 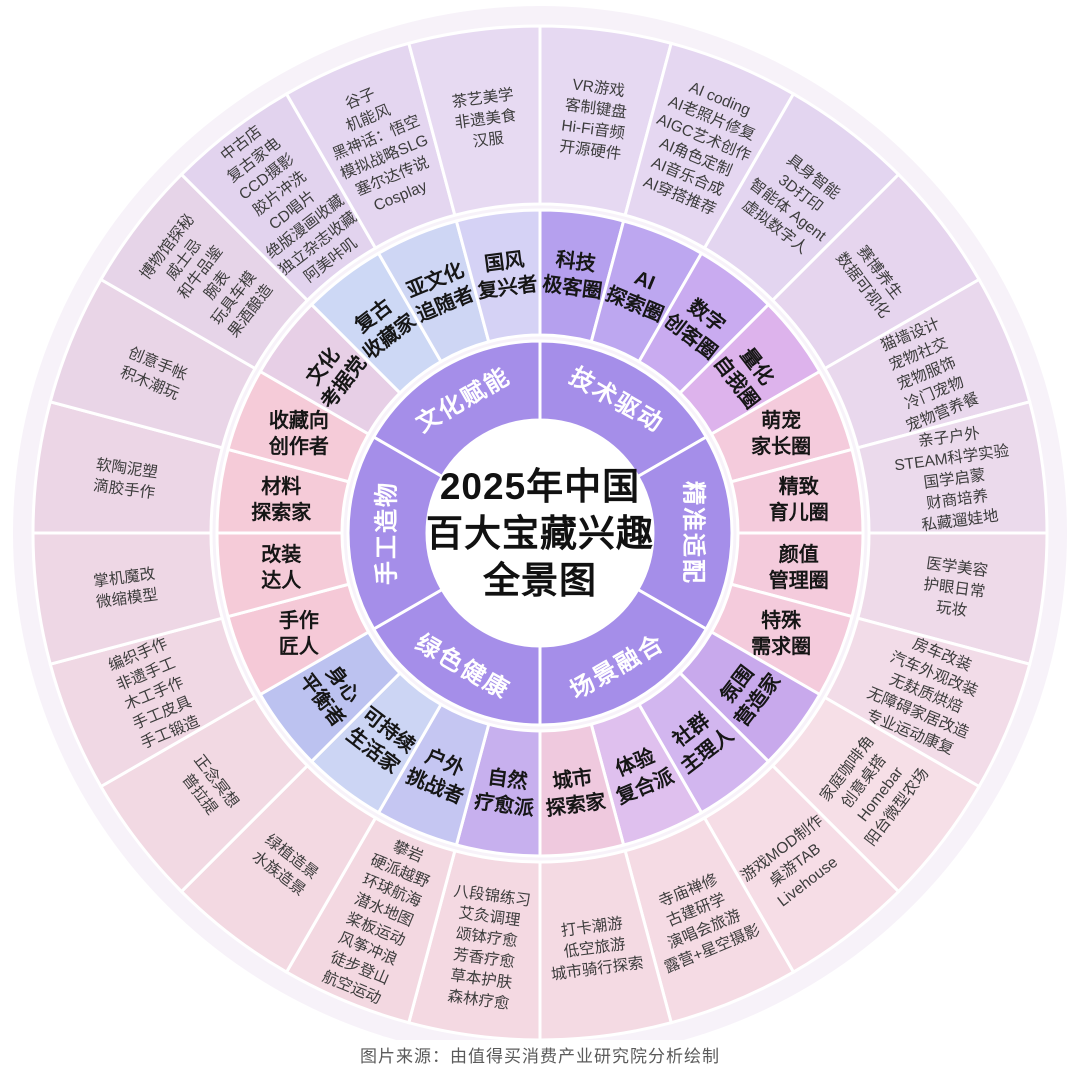 What do you see at coordinates (540, 1056) in the screenshot?
I see `source-note: 图片来源：由值得买消费产业研究院分析绘制` at bounding box center [540, 1056].